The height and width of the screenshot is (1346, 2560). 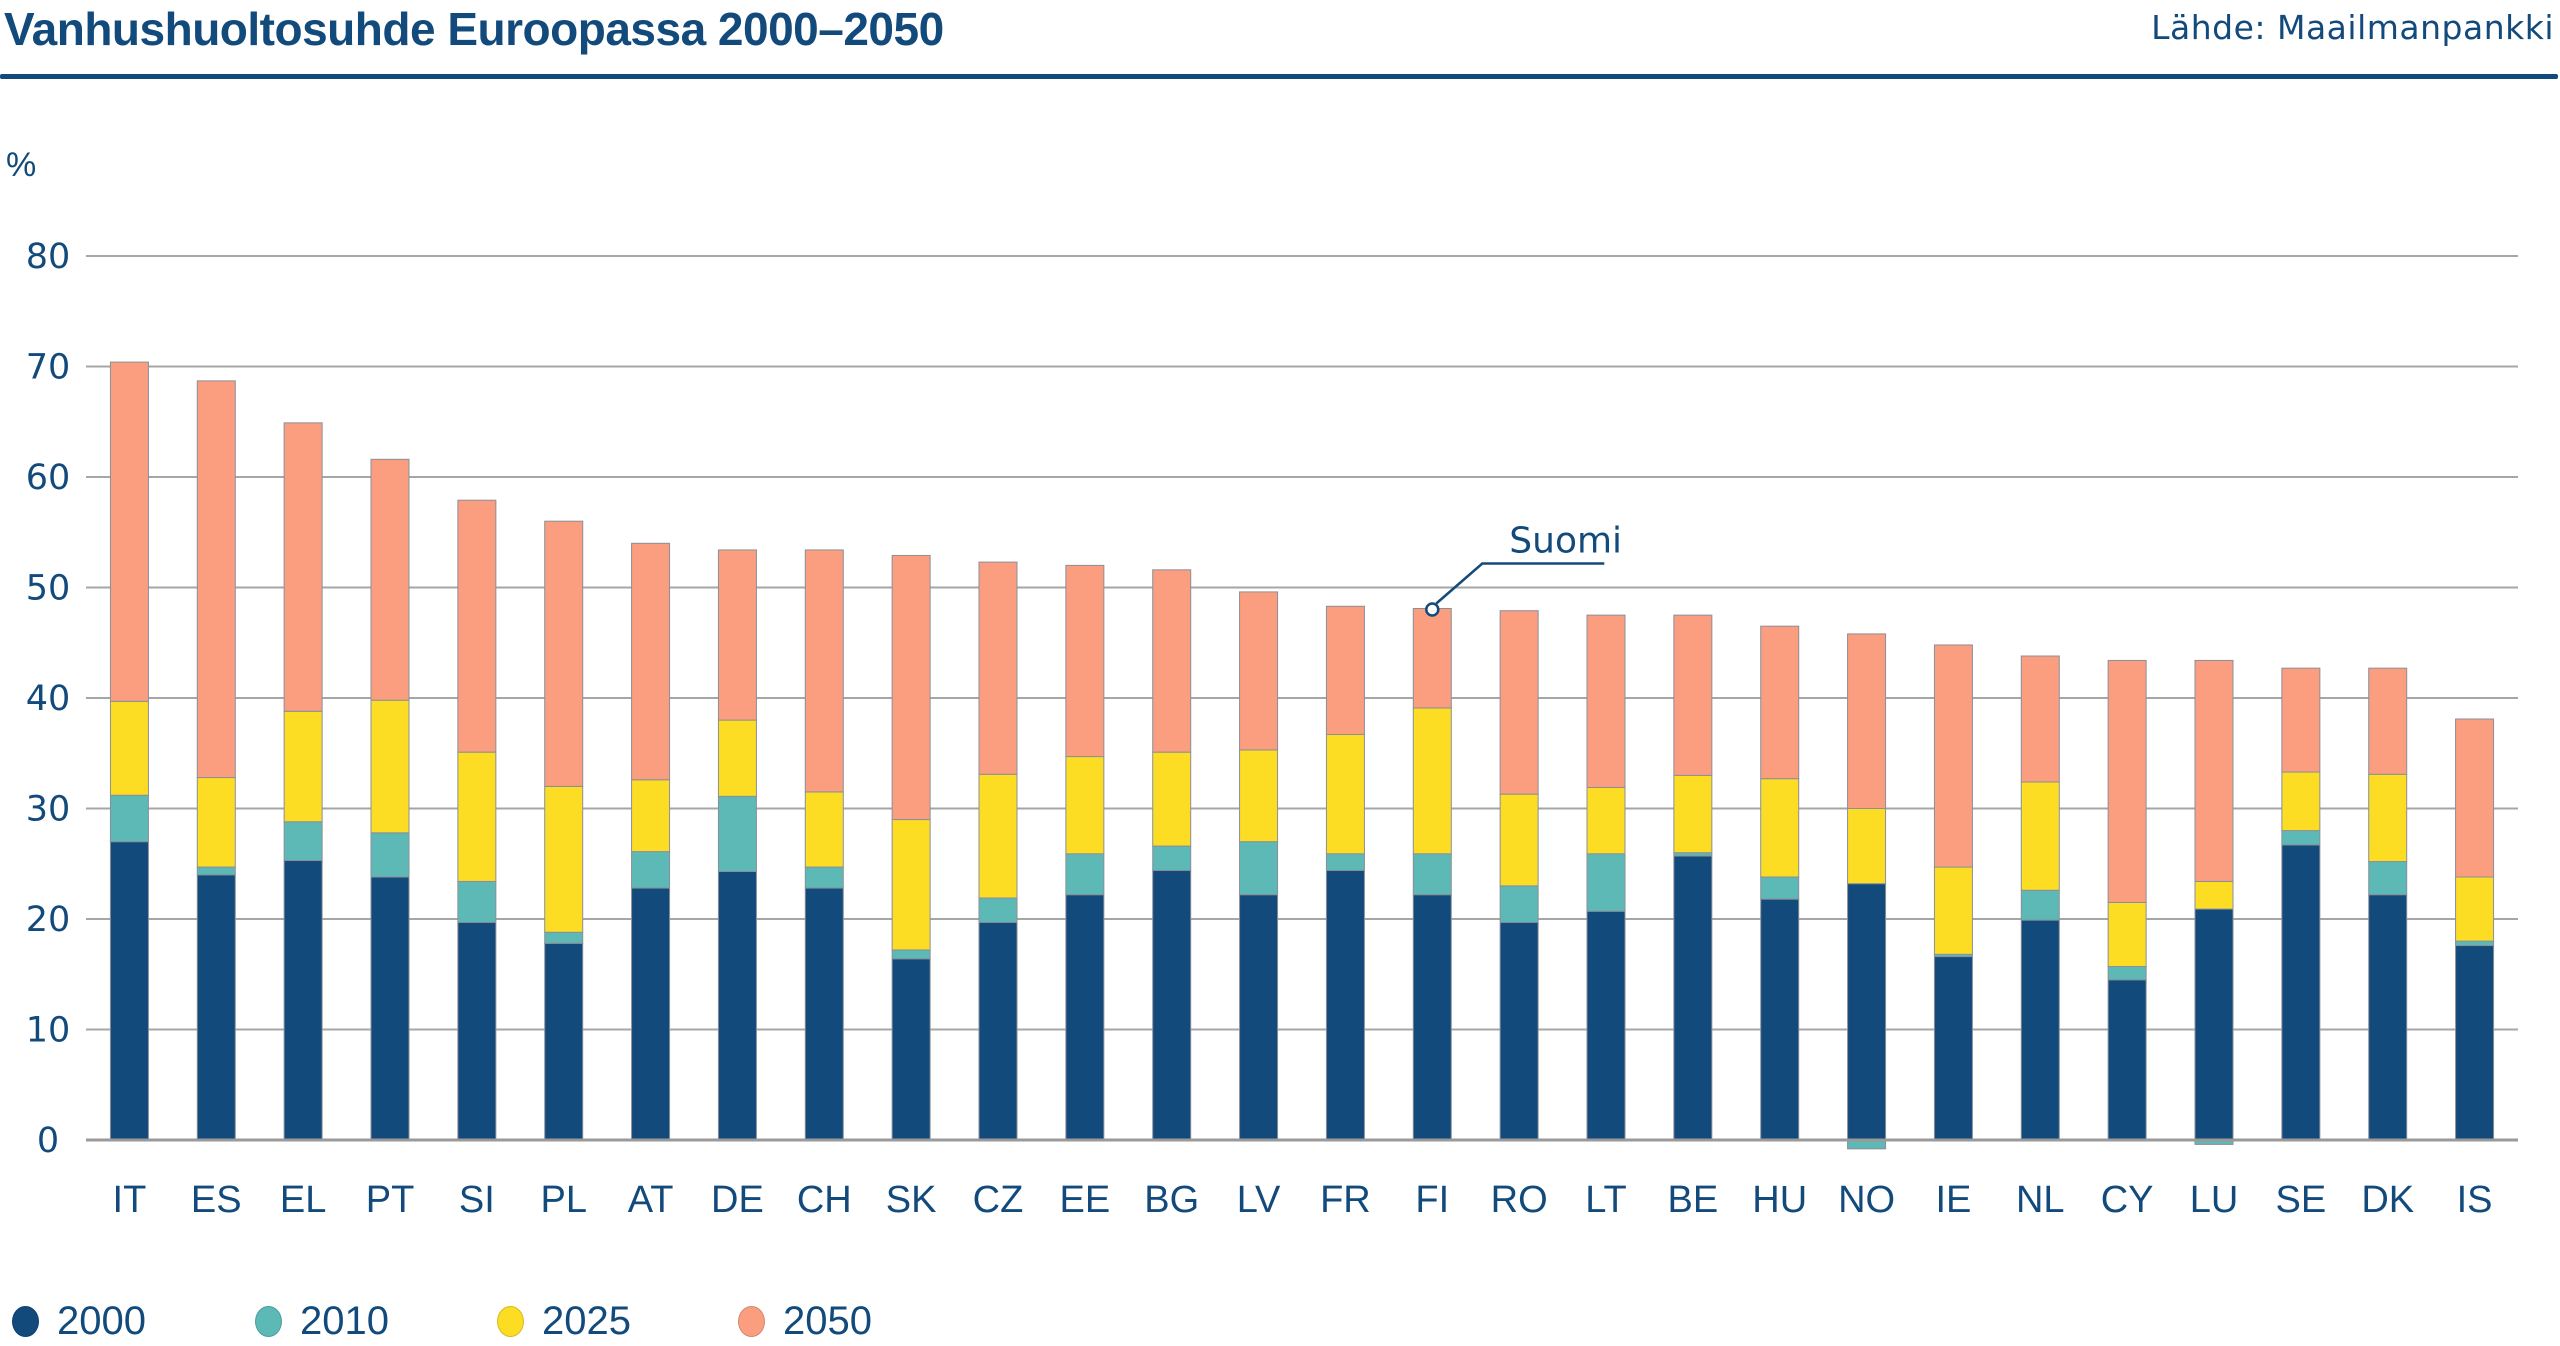 I want to click on bar-segment-nl-2010, so click(x=2040, y=905).